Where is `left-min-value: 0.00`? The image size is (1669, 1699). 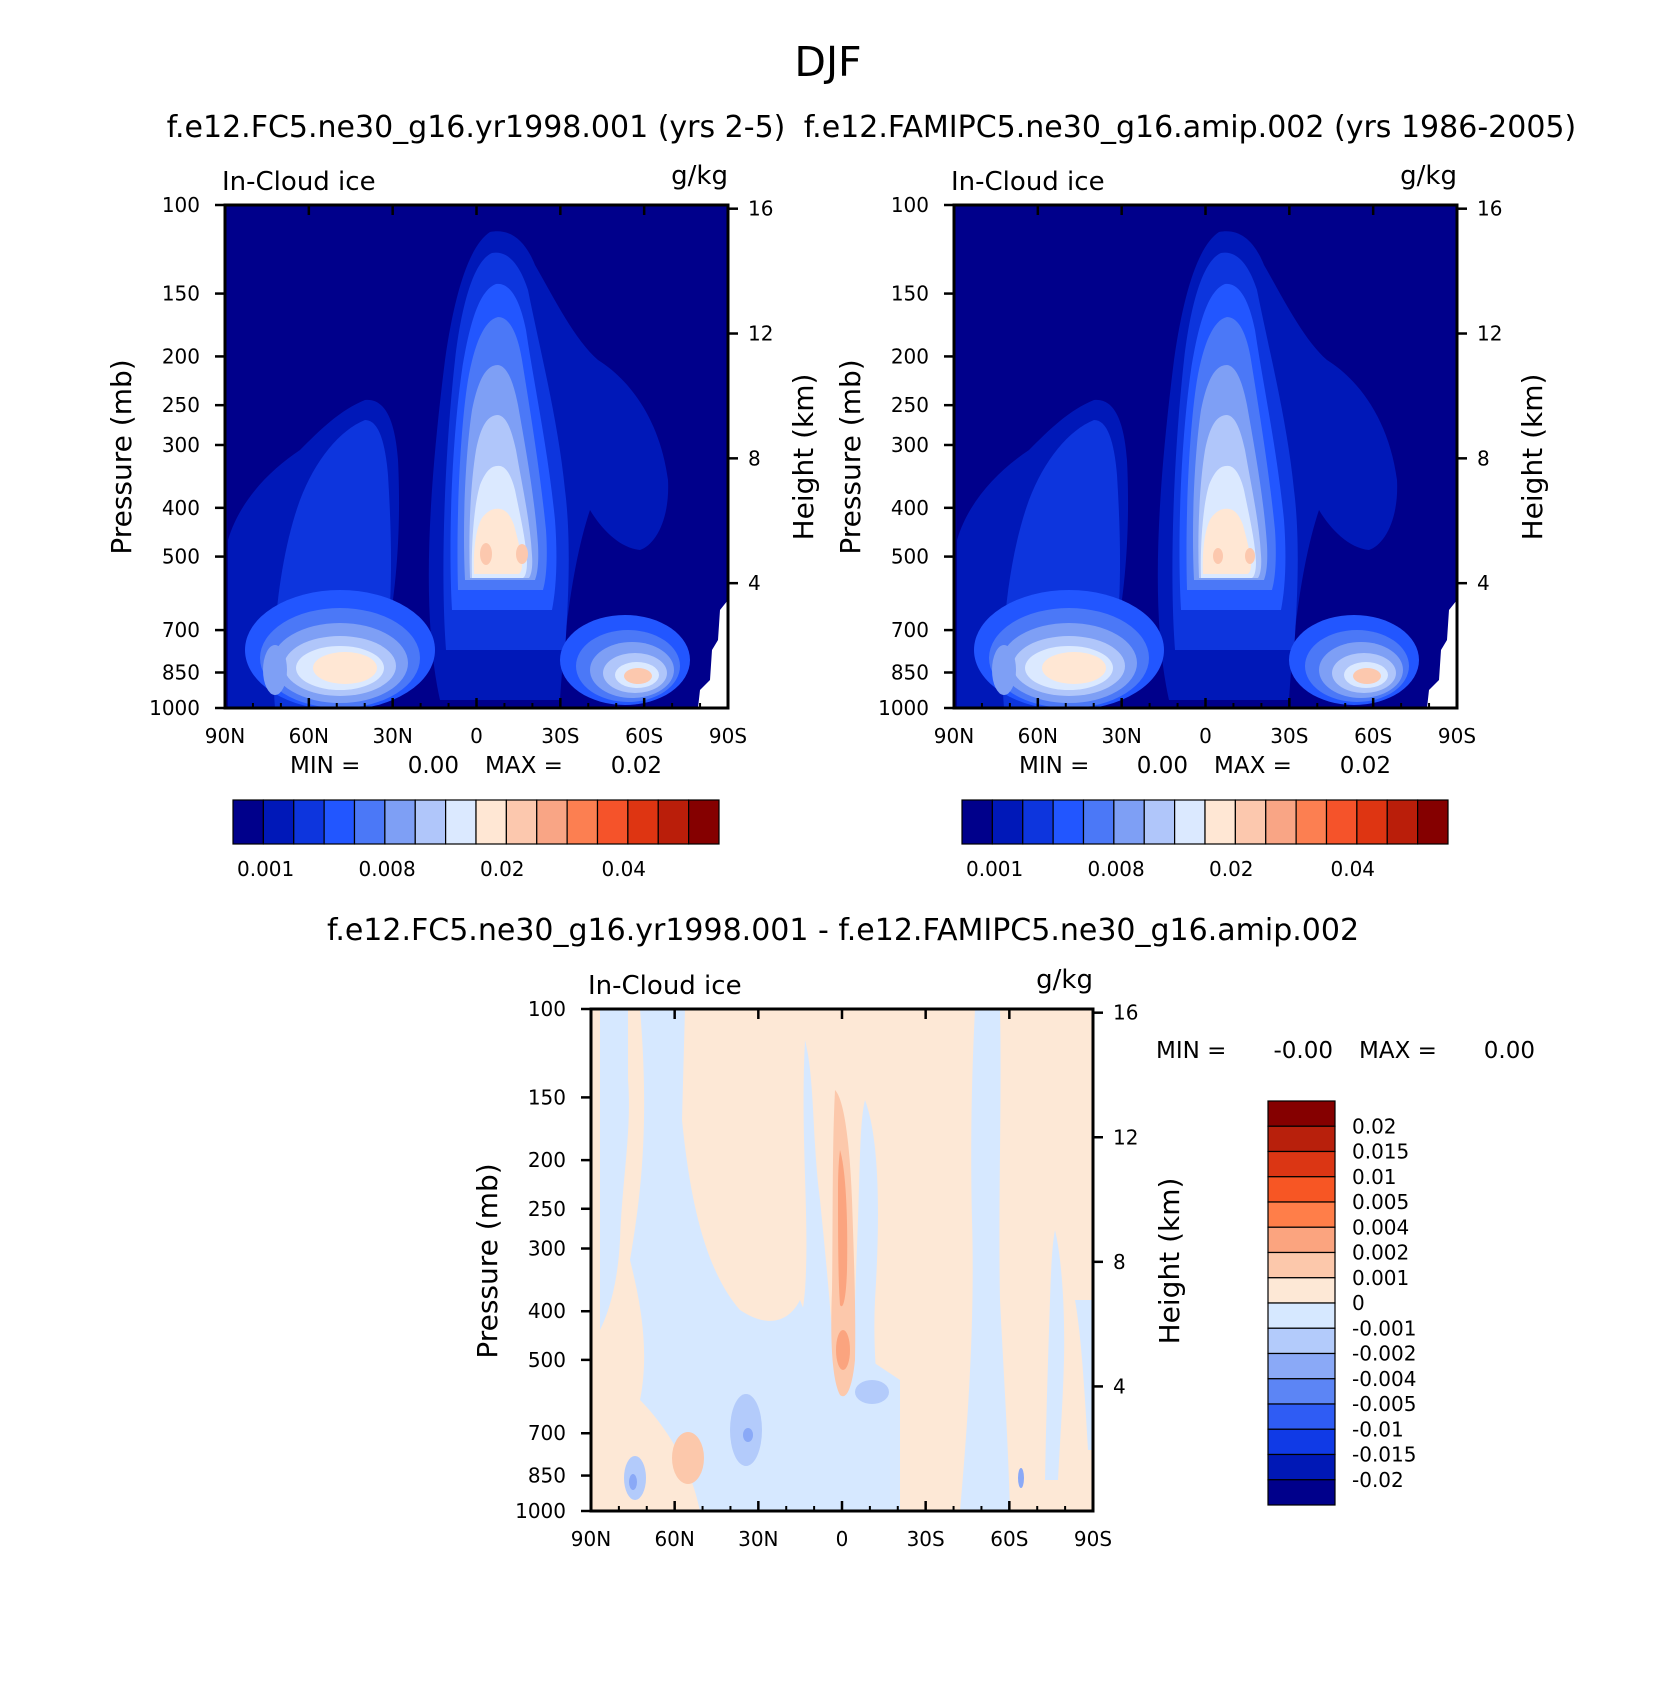 left-min-value: 0.00 is located at coordinates (433, 766).